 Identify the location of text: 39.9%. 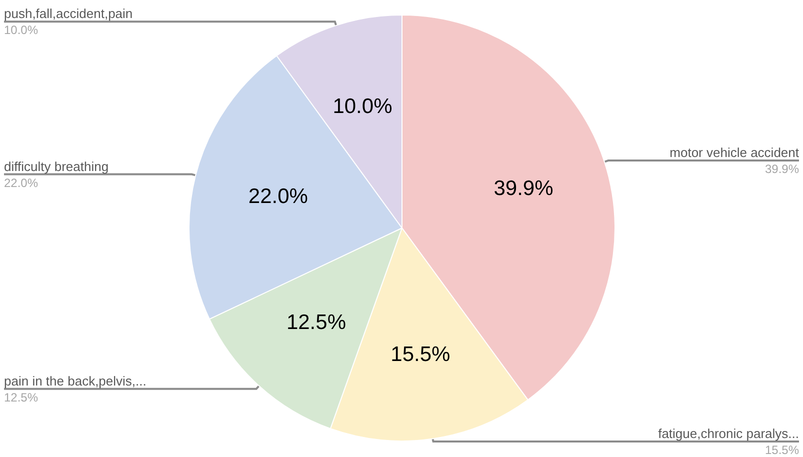
(524, 188).